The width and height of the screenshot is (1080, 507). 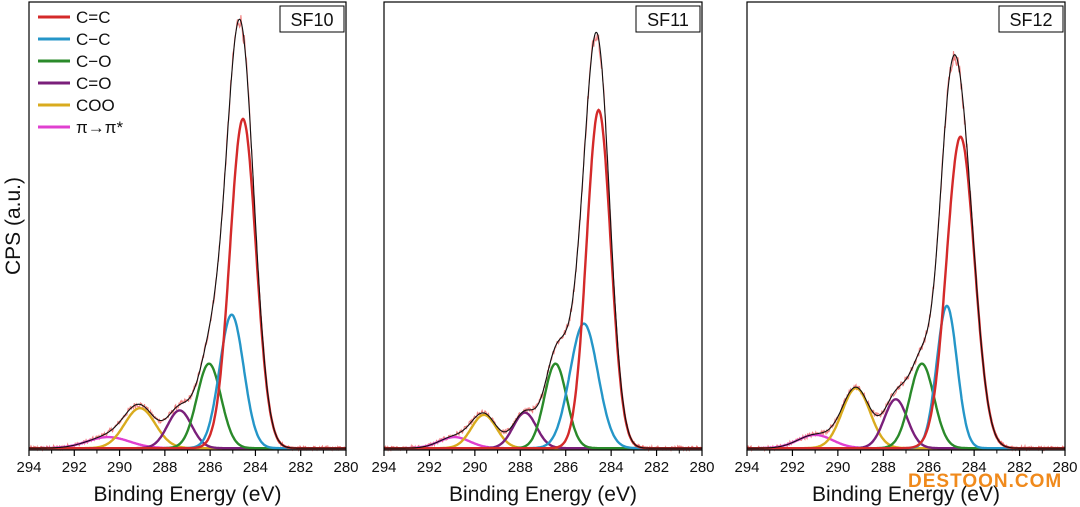 What do you see at coordinates (93, 83) in the screenshot?
I see `legend-label: C=O` at bounding box center [93, 83].